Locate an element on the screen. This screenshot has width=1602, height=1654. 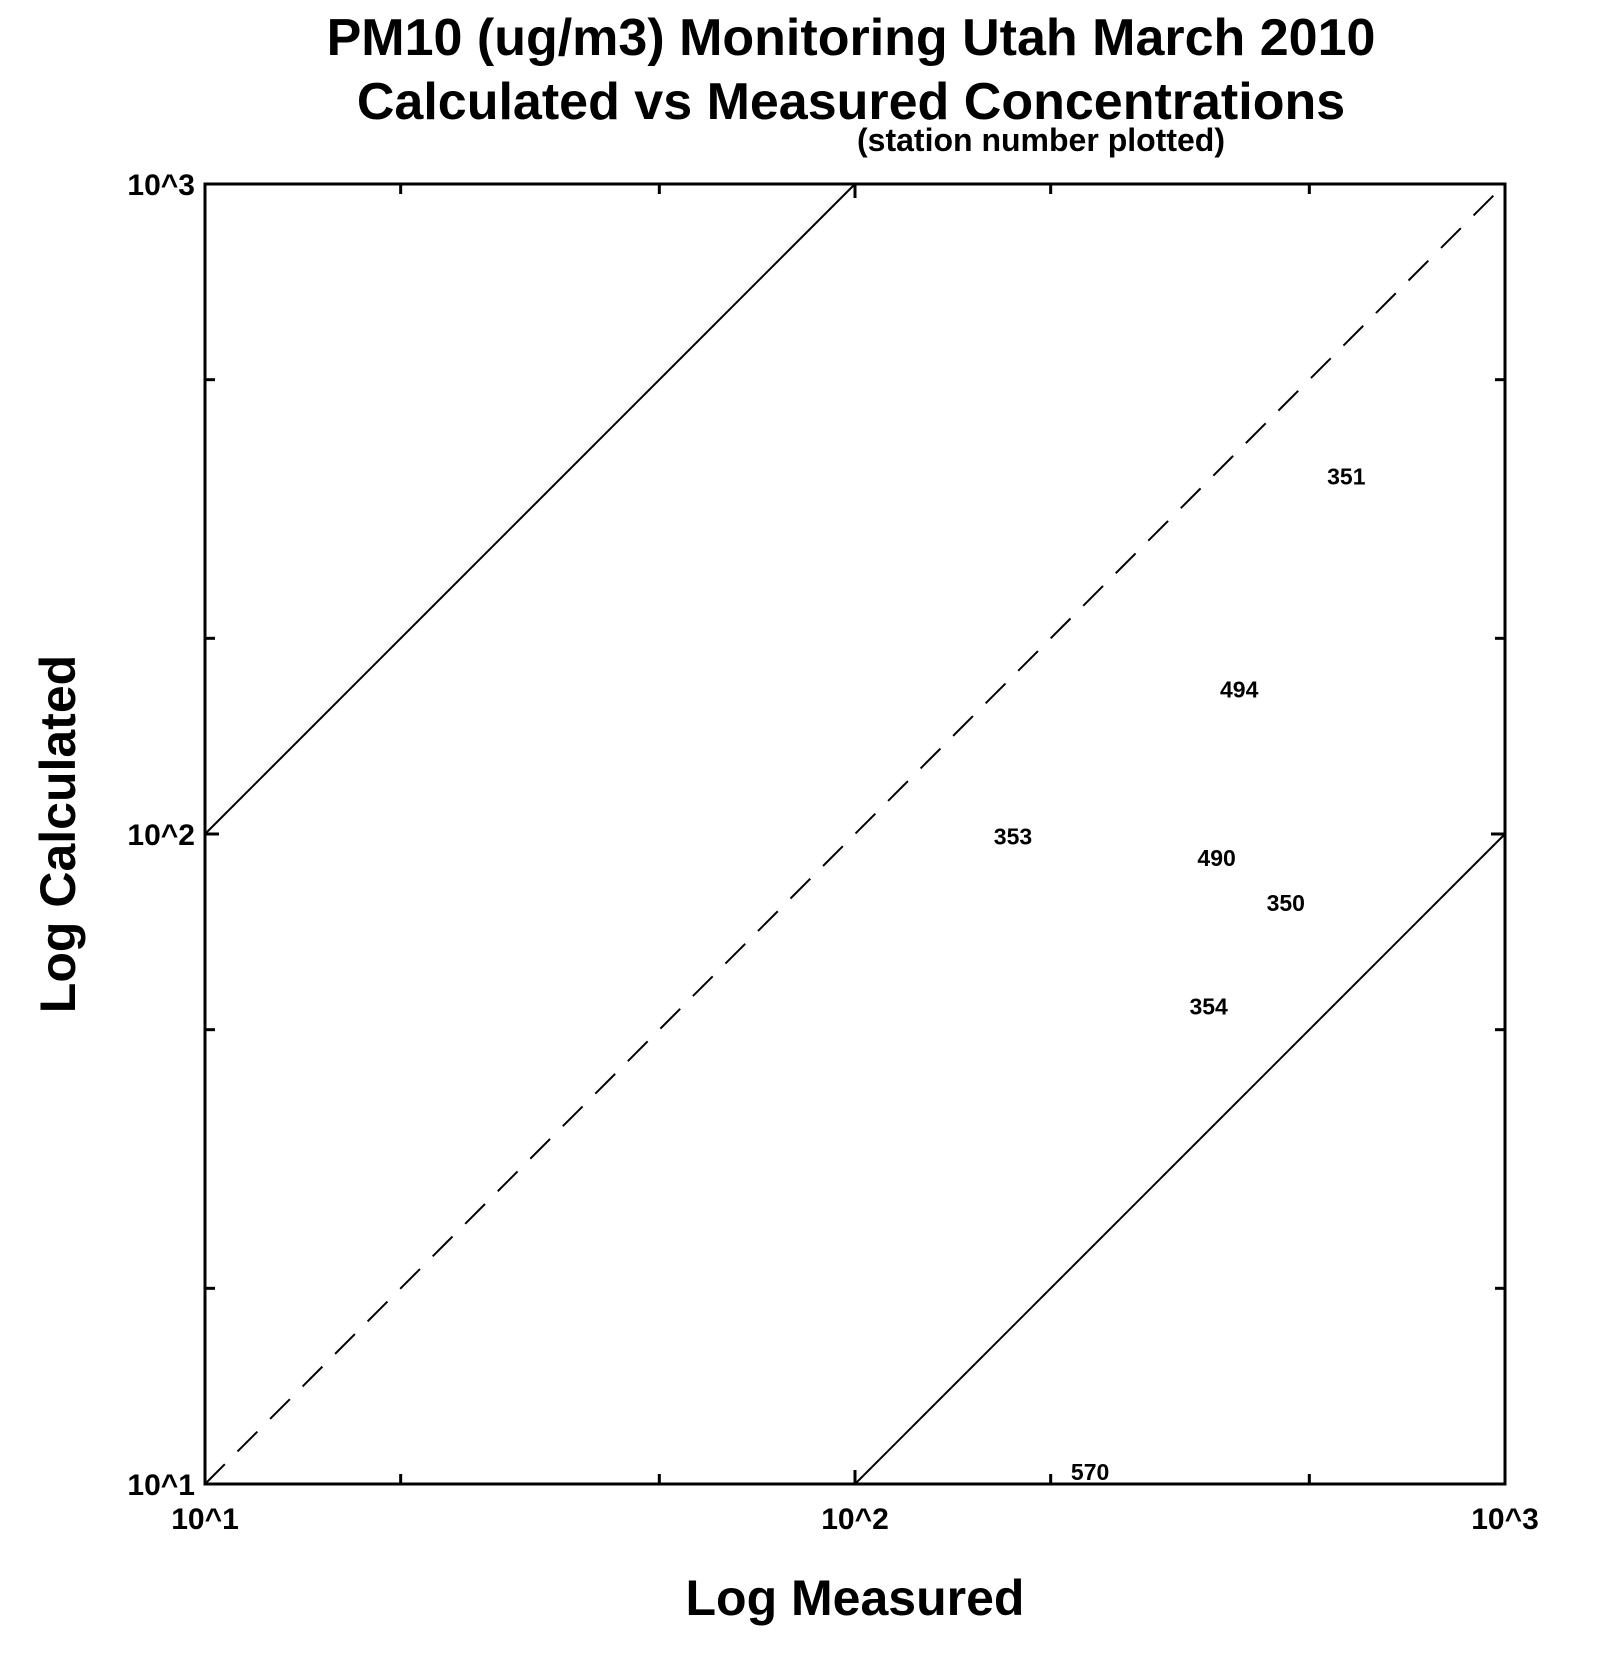
chart-note: (station number plotted) is located at coordinates (1041, 140).